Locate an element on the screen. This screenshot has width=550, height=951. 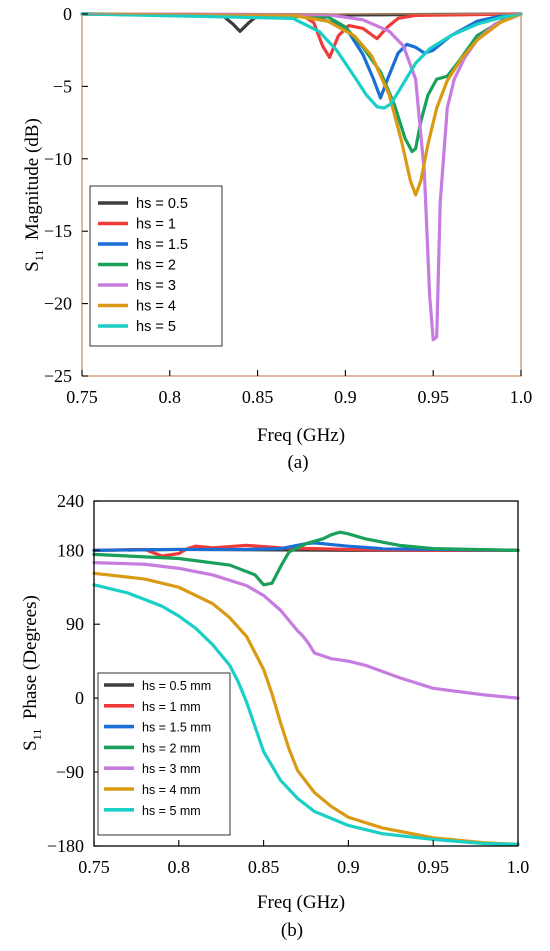
chart-b-legend-label: hs = 4 mm is located at coordinates (171, 790).